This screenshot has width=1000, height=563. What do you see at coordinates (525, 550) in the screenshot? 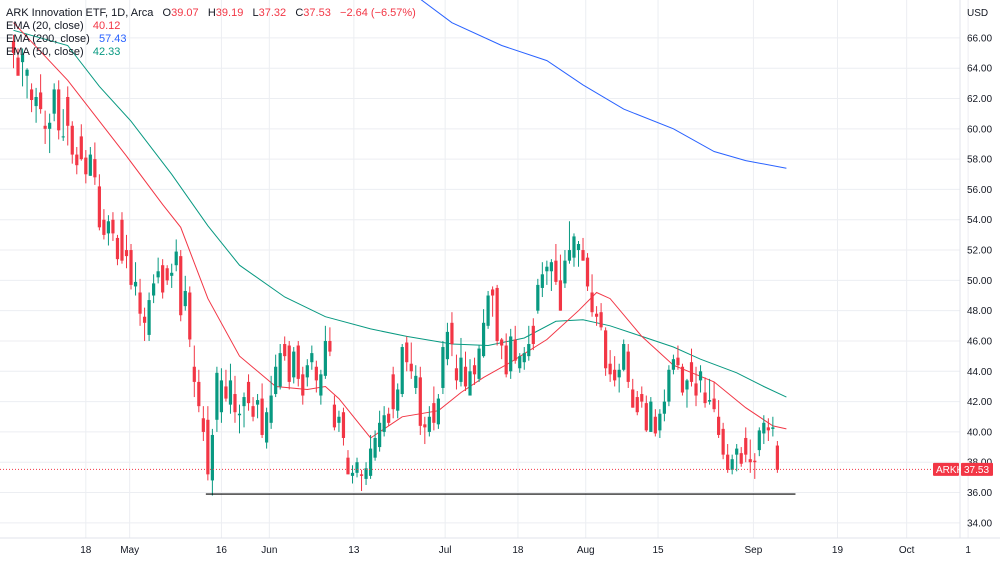
I see `time-axis: 18 May 16 Jun 13 Jul 18 Aug 15 Sep 19 Oct 1` at bounding box center [525, 550].